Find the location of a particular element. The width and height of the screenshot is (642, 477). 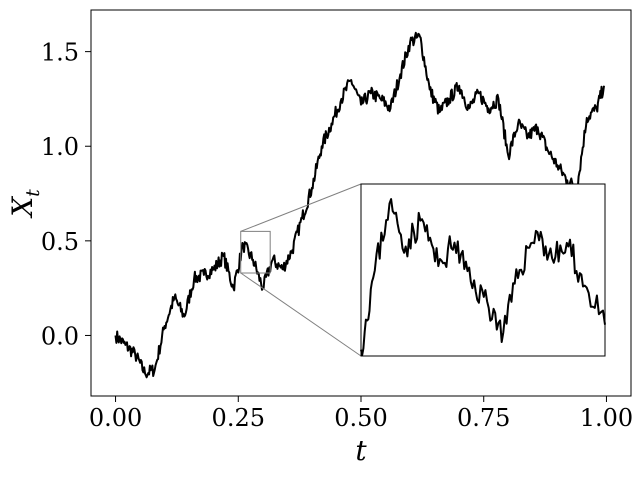

x-tick-label: 0.00 is located at coordinates (115, 418).